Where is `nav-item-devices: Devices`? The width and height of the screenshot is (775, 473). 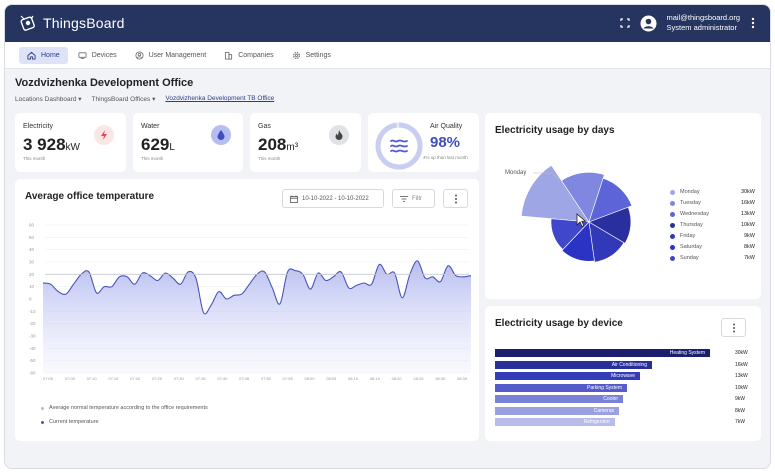
nav-item-devices: Devices is located at coordinates (97, 55).